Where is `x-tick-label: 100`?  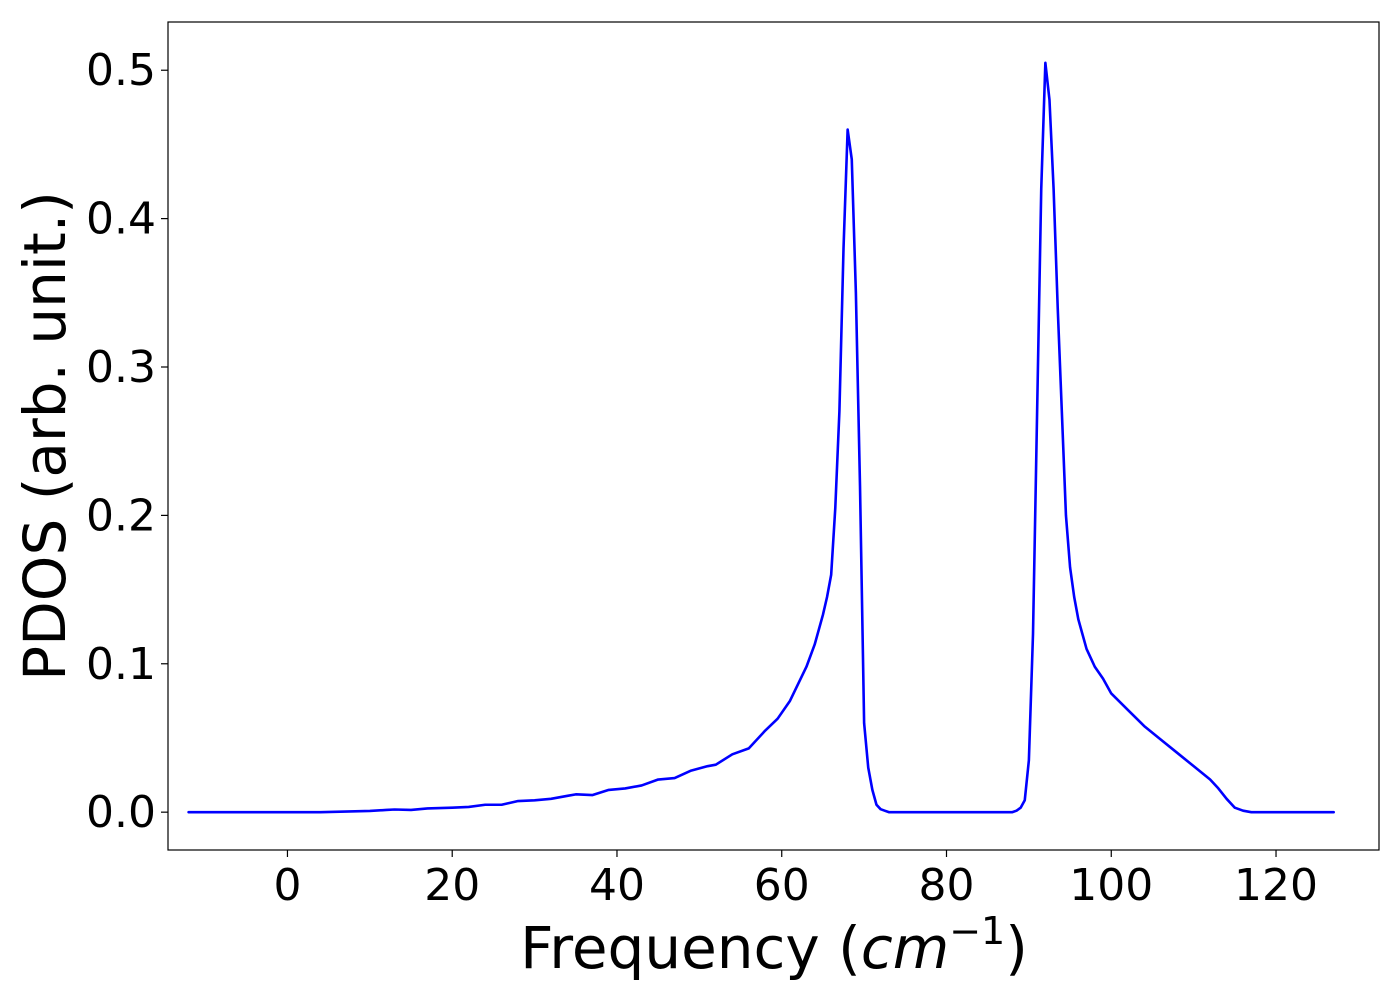 x-tick-label: 100 is located at coordinates (1111, 885).